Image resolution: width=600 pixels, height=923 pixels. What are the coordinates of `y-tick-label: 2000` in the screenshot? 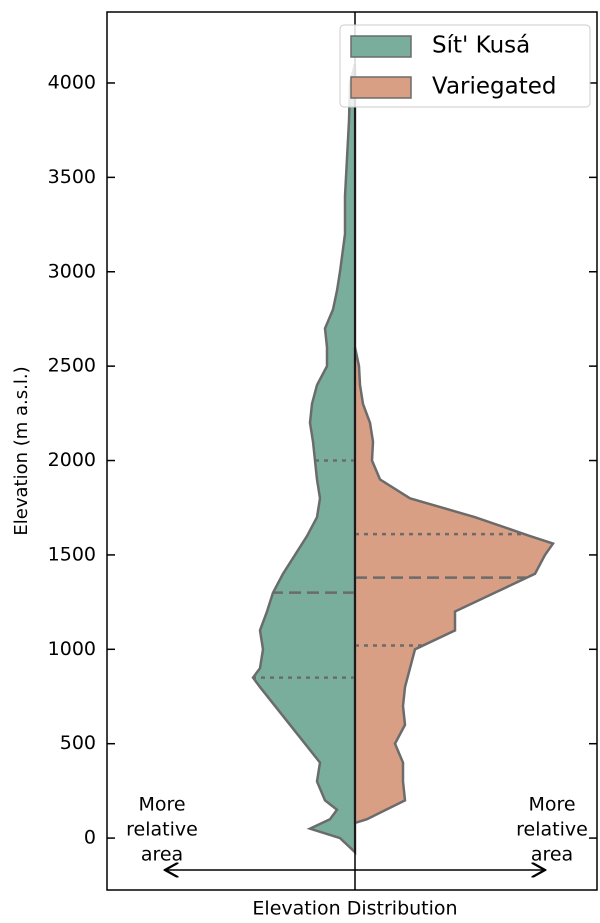 It's located at (72, 460).